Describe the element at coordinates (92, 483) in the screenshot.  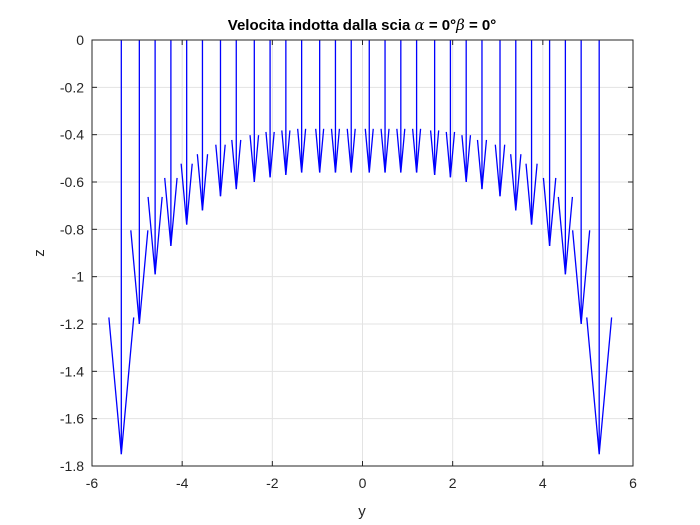
I see `x-tick-label: -6` at that location.